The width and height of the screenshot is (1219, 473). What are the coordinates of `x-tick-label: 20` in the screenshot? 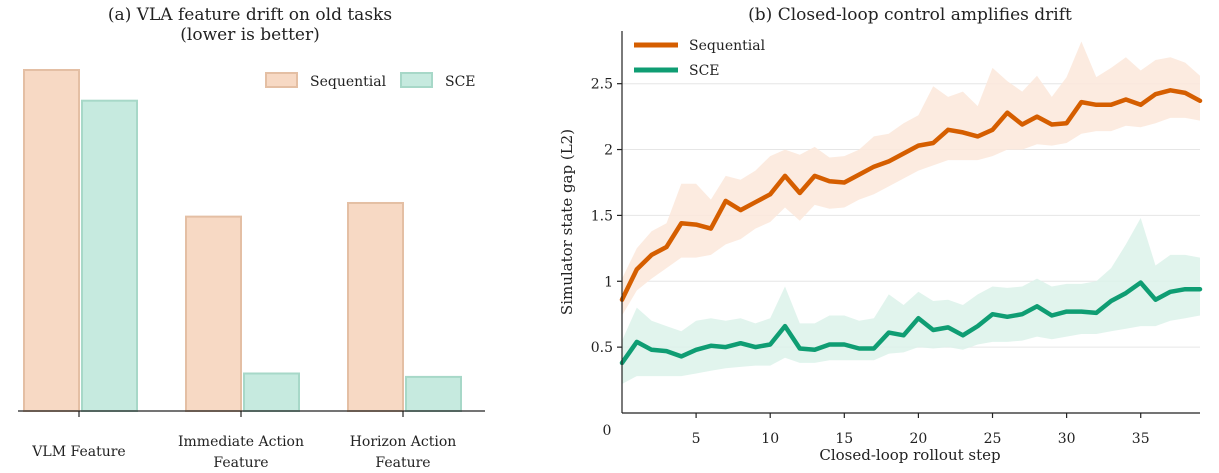 It's located at (918, 439).